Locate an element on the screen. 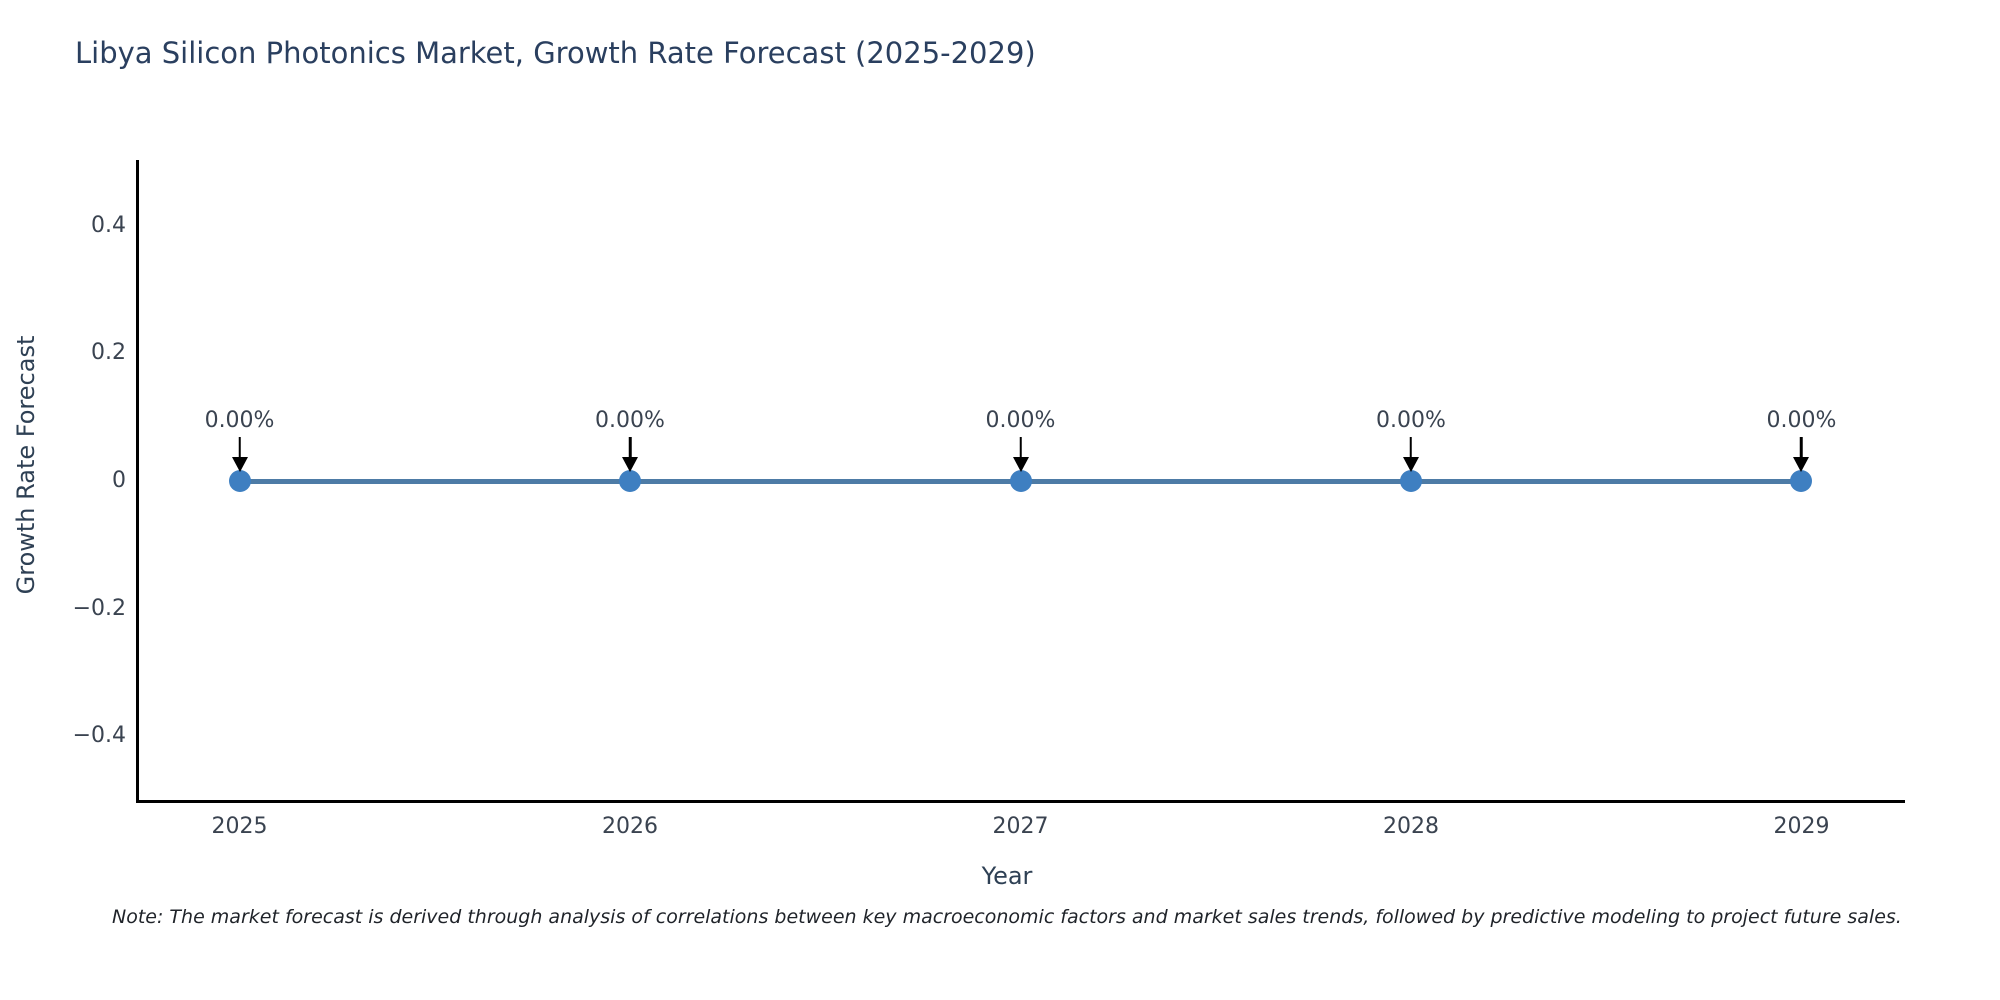 This screenshot has width=2000, height=1000. y-axis-title: Growth Rate Forecast is located at coordinates (26, 465).